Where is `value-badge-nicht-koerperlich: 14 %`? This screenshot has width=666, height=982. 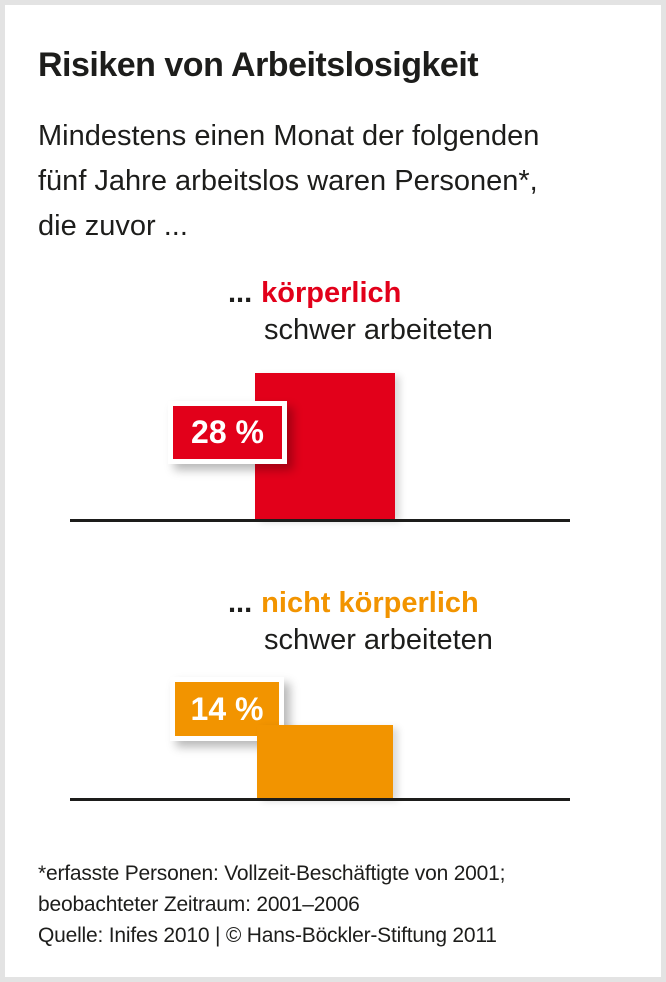
value-badge-nicht-koerperlich: 14 % is located at coordinates (227, 709).